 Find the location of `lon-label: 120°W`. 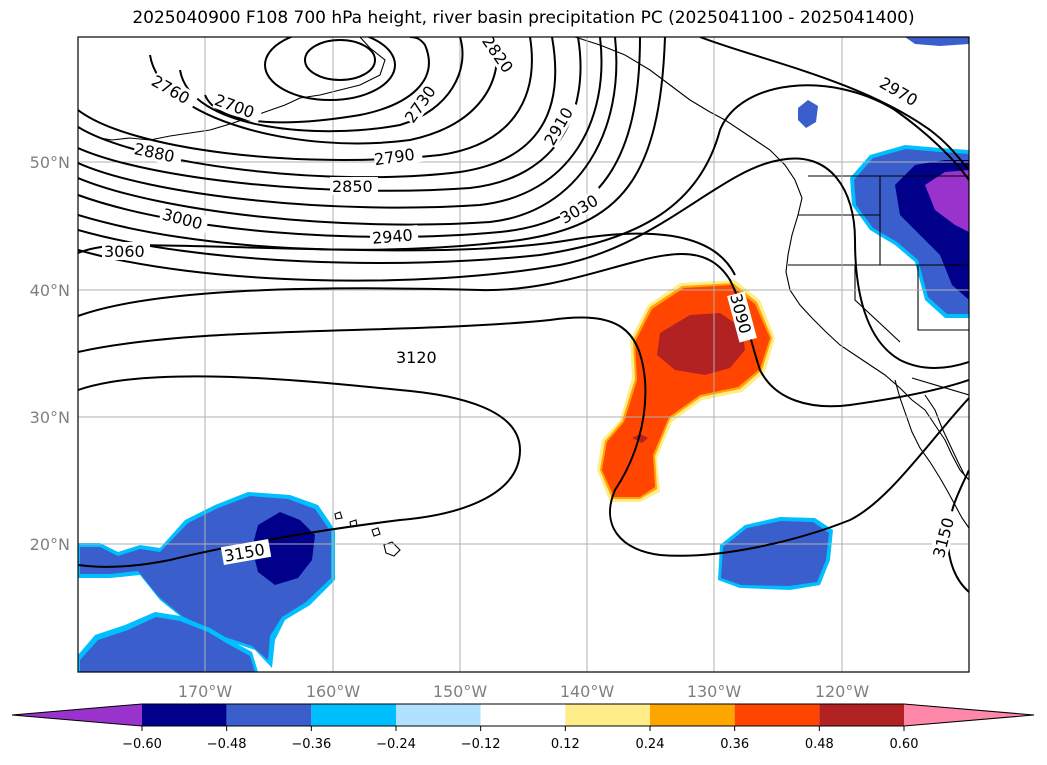

lon-label: 120°W is located at coordinates (842, 691).